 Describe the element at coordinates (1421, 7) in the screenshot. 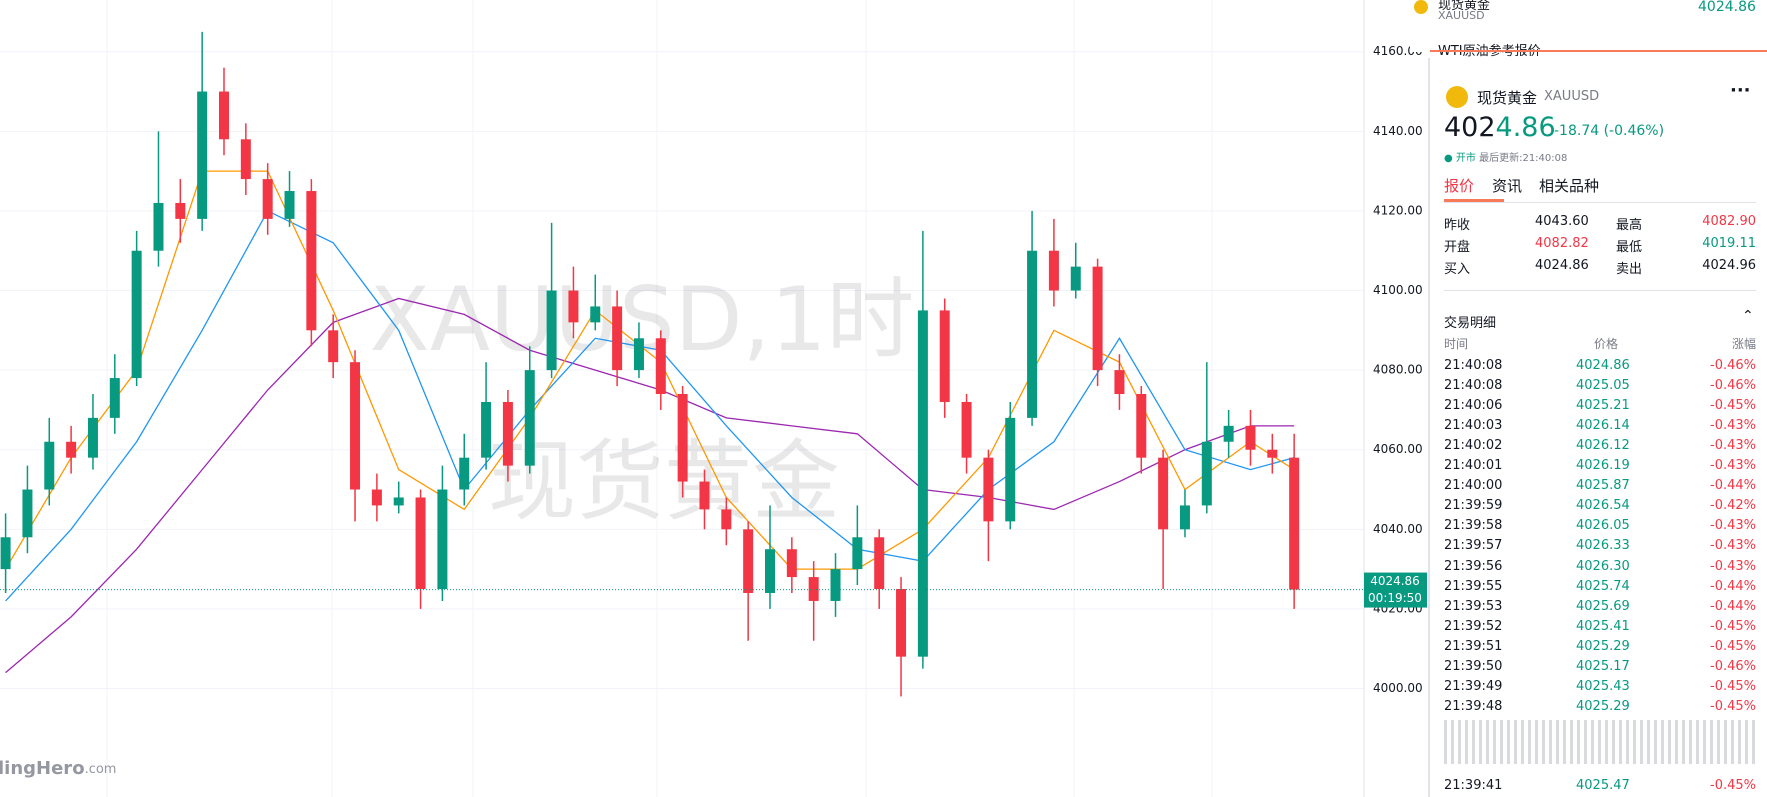

I see `watch-icon` at that location.